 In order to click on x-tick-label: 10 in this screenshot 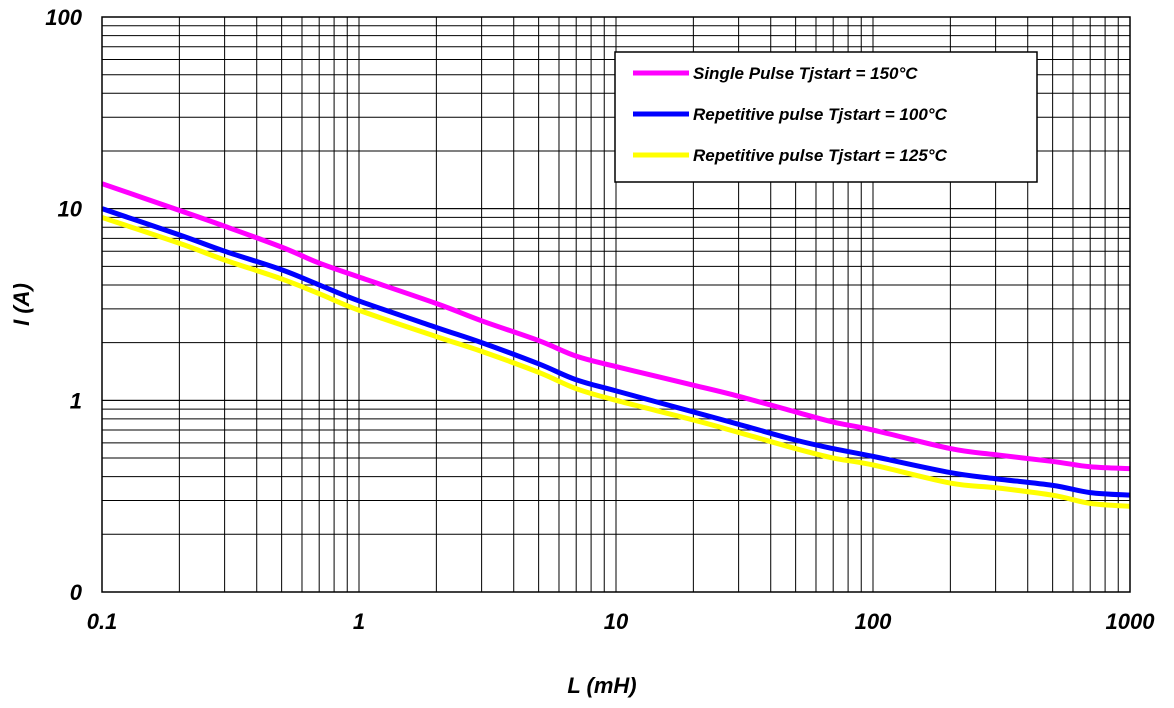, I will do `click(616, 621)`.